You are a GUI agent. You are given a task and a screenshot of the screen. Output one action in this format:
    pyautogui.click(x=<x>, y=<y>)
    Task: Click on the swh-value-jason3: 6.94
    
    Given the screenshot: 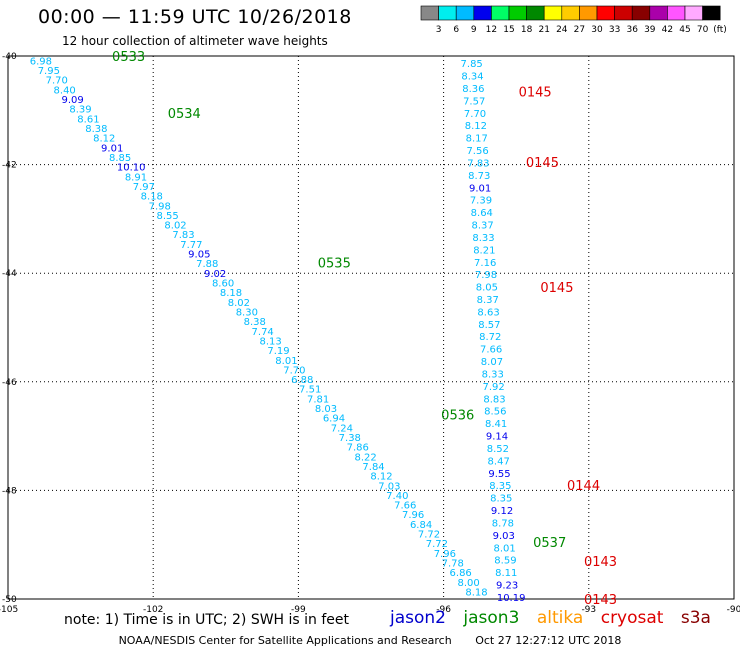 What is the action you would take?
    pyautogui.click(x=334, y=419)
    